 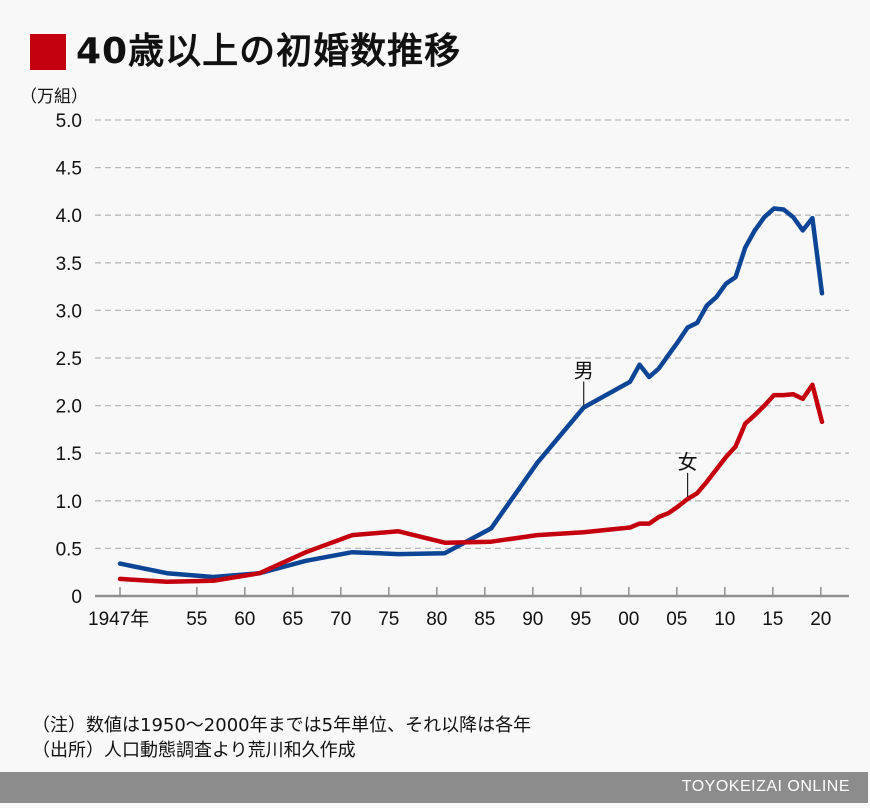 What do you see at coordinates (340, 619) in the screenshot?
I see `x-tick-label: 70` at bounding box center [340, 619].